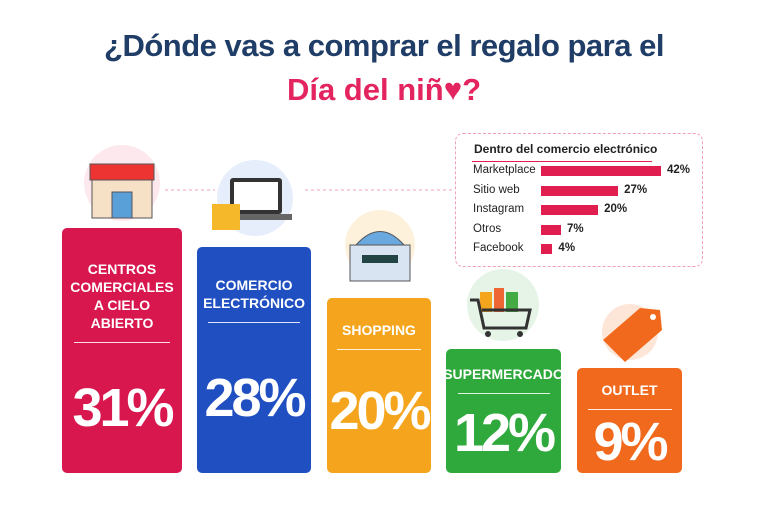  I want to click on category-label: Otros, so click(487, 228).